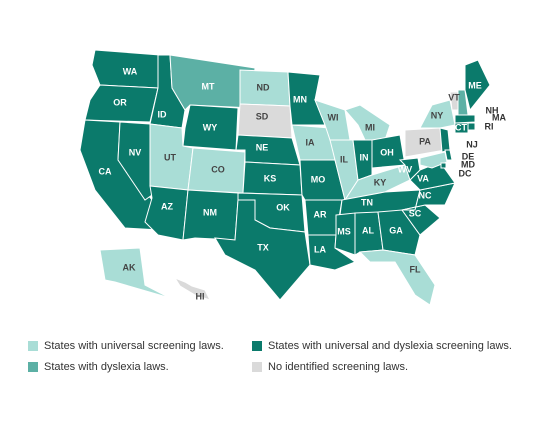  What do you see at coordinates (425, 195) in the screenshot?
I see `state-label: NC` at bounding box center [425, 195].